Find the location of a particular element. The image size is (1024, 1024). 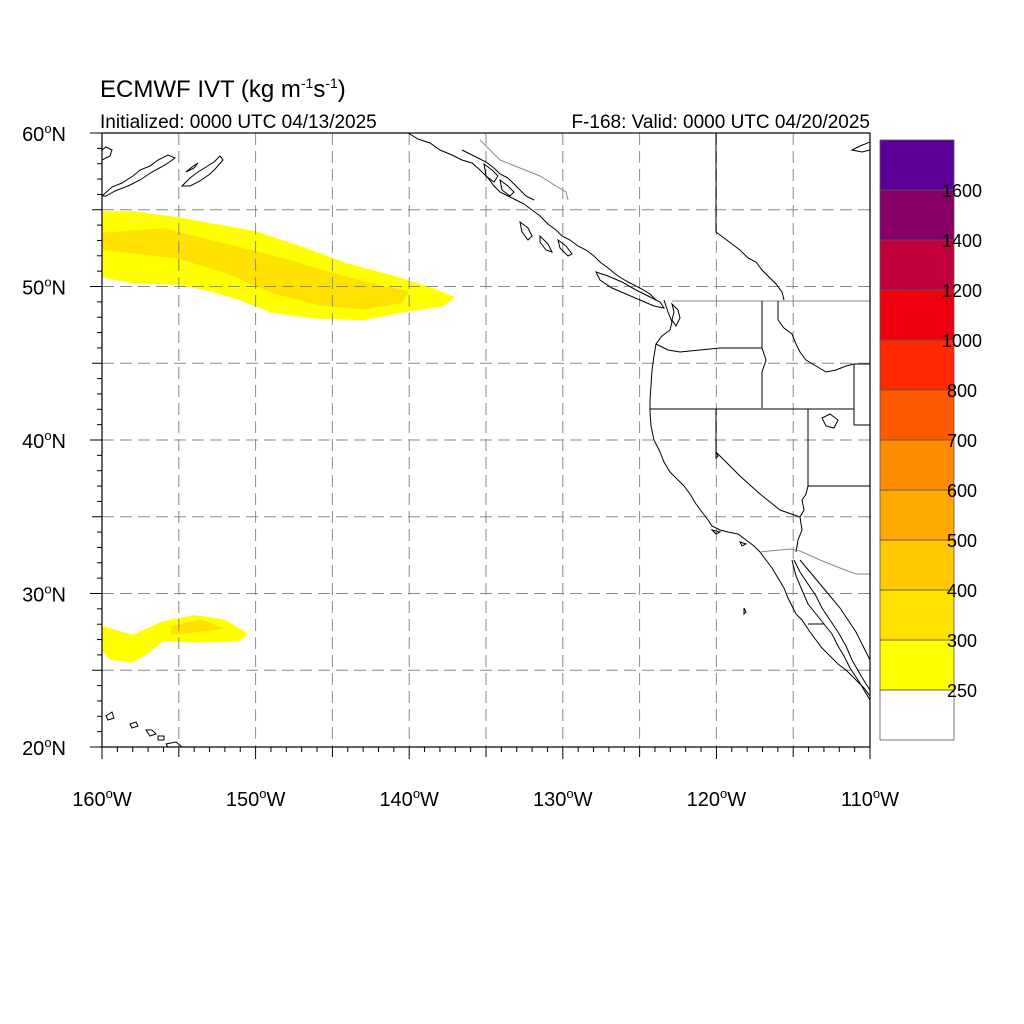

valid-time-label: F-168: Valid: 0000 UTC 04/20/2025 is located at coordinates (720, 122).